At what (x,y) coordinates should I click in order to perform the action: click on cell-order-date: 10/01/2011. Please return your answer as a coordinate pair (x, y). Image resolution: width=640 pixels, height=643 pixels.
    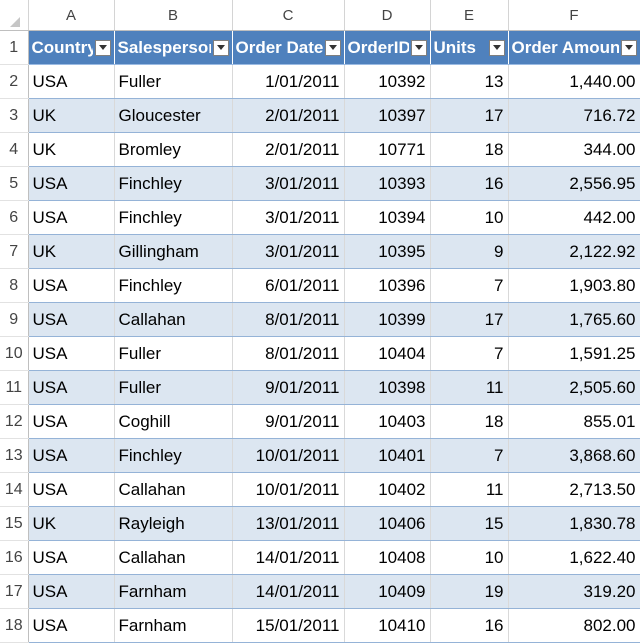
    Looking at the image, I should click on (288, 489).